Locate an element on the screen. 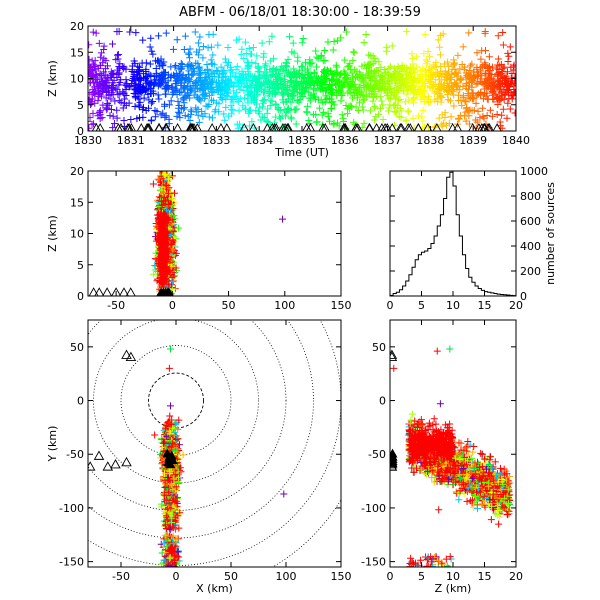 This screenshot has width=600, height=600. panel-histogram-xtick-label: 0 is located at coordinates (390, 305).